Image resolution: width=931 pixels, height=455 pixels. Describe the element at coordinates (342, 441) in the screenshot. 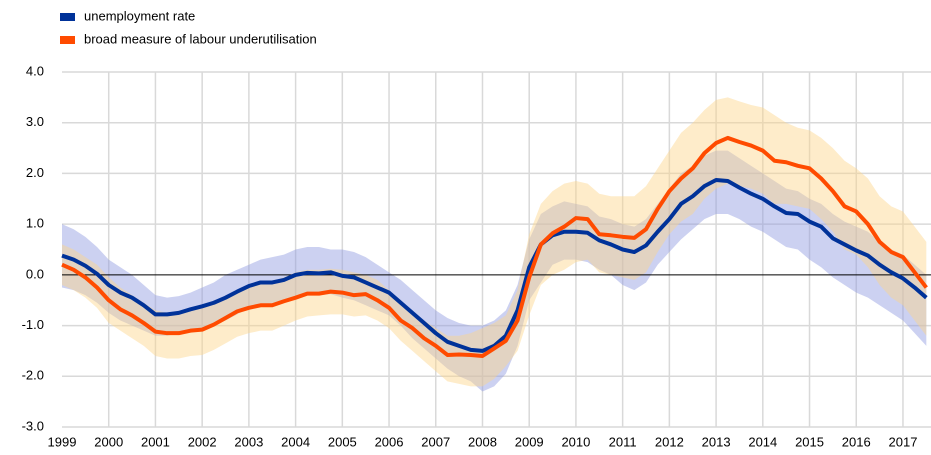

I see `x-tick-label: 2005` at that location.